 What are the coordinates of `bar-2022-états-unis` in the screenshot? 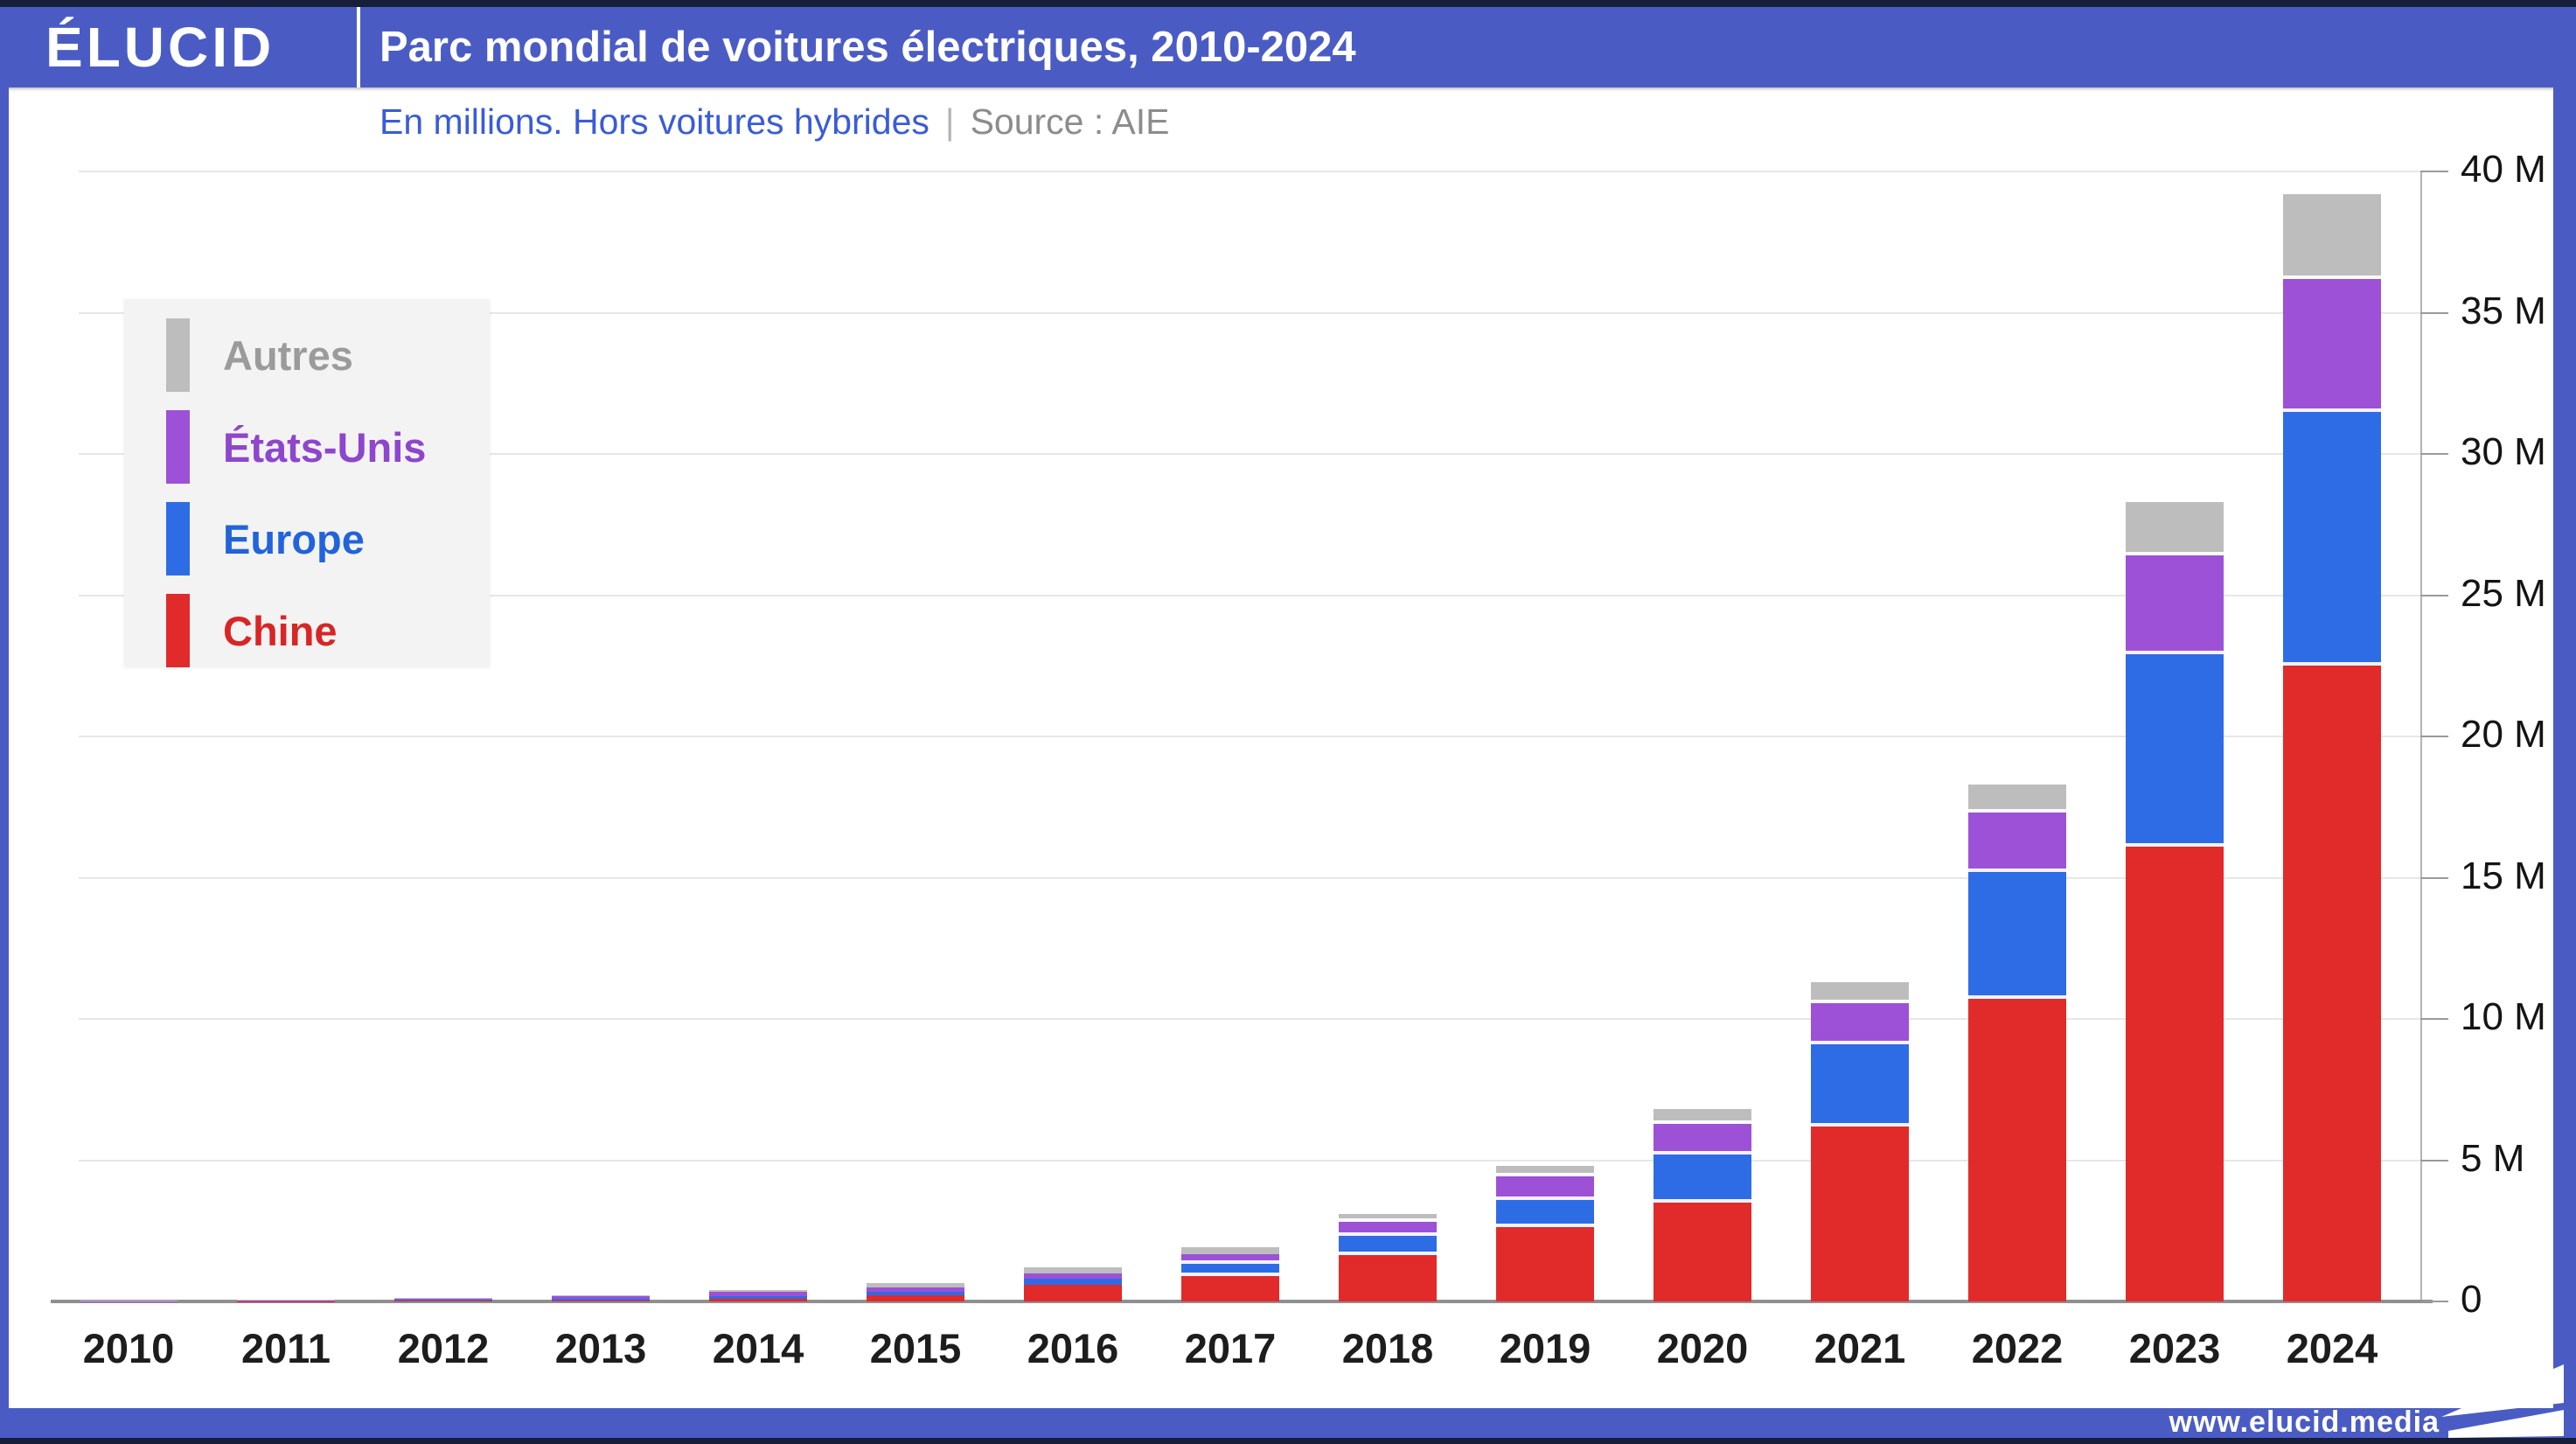 It's located at (2017, 843).